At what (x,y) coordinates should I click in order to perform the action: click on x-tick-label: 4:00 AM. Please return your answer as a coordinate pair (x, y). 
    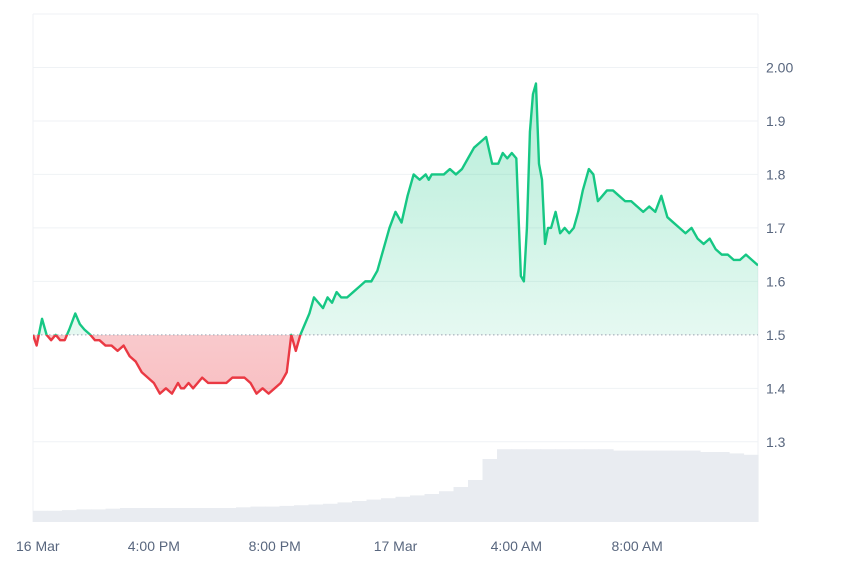
    Looking at the image, I should click on (516, 546).